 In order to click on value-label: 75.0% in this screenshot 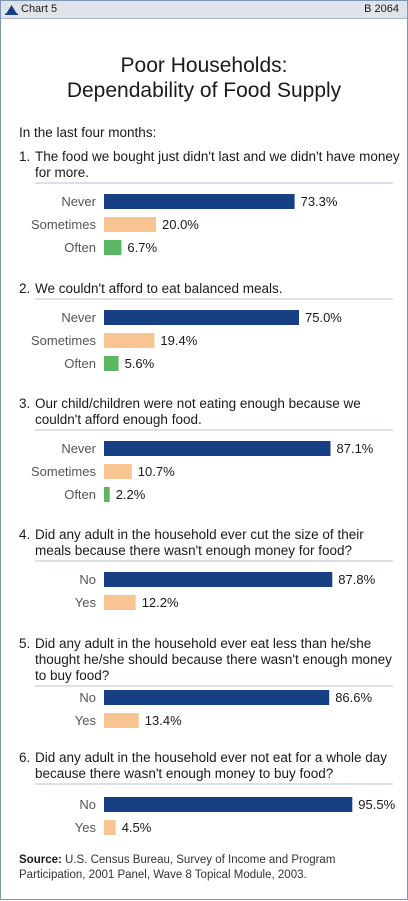, I will do `click(323, 317)`.